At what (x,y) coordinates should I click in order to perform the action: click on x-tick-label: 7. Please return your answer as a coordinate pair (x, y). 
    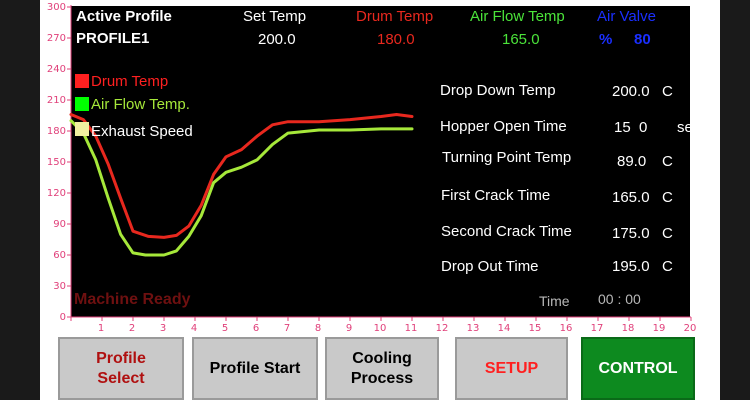
    Looking at the image, I should click on (287, 328).